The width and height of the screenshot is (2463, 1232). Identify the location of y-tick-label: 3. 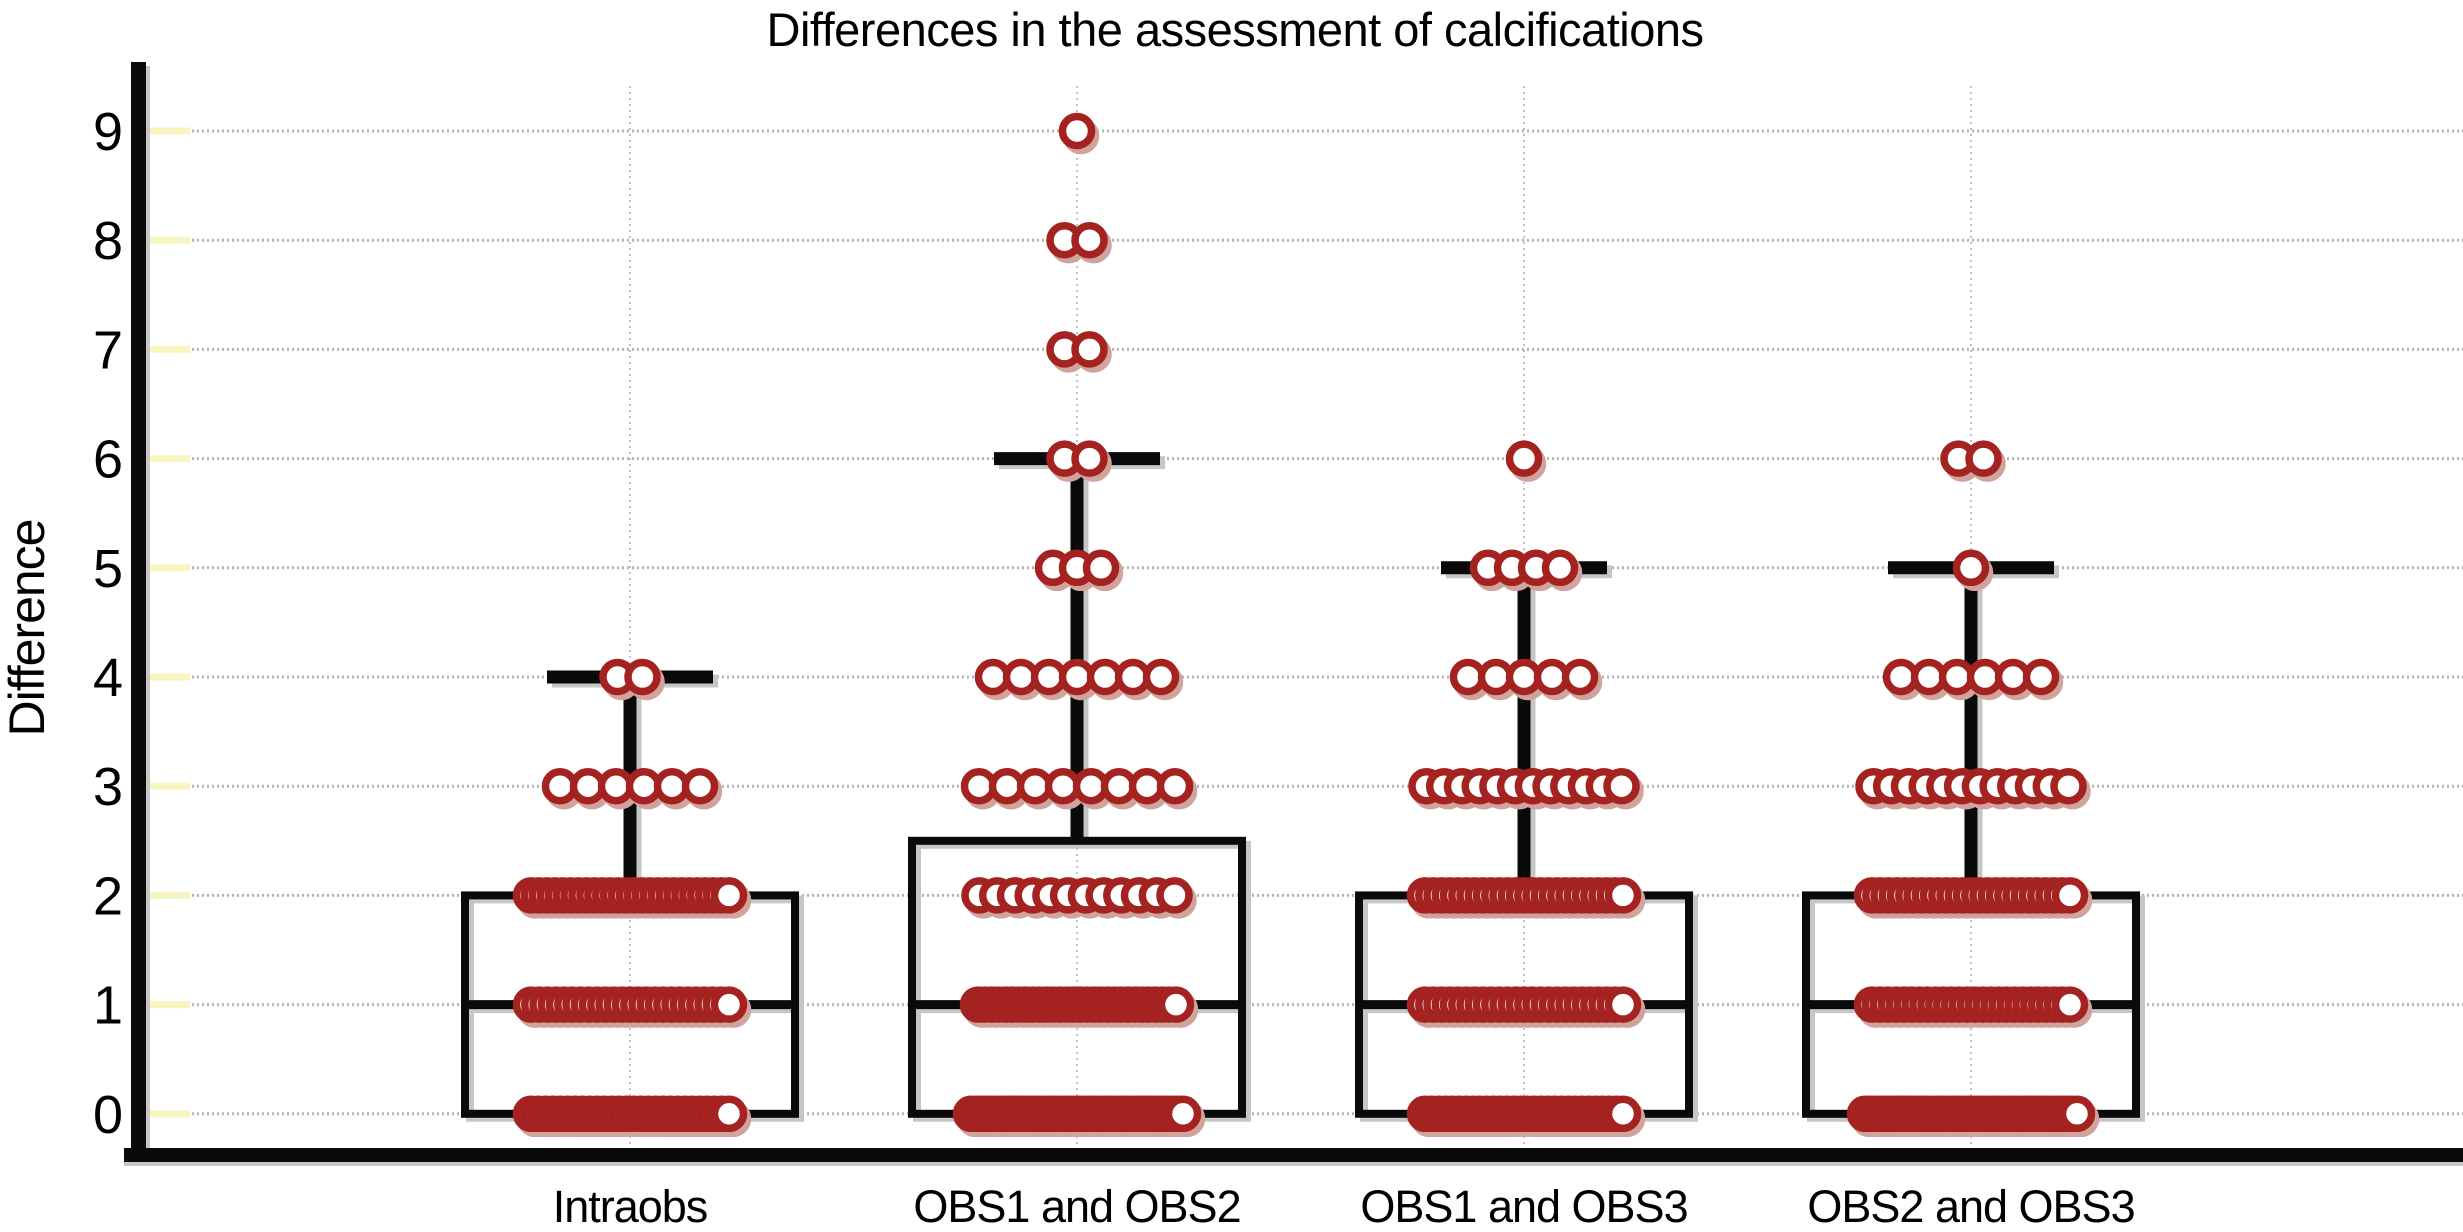
(107, 787).